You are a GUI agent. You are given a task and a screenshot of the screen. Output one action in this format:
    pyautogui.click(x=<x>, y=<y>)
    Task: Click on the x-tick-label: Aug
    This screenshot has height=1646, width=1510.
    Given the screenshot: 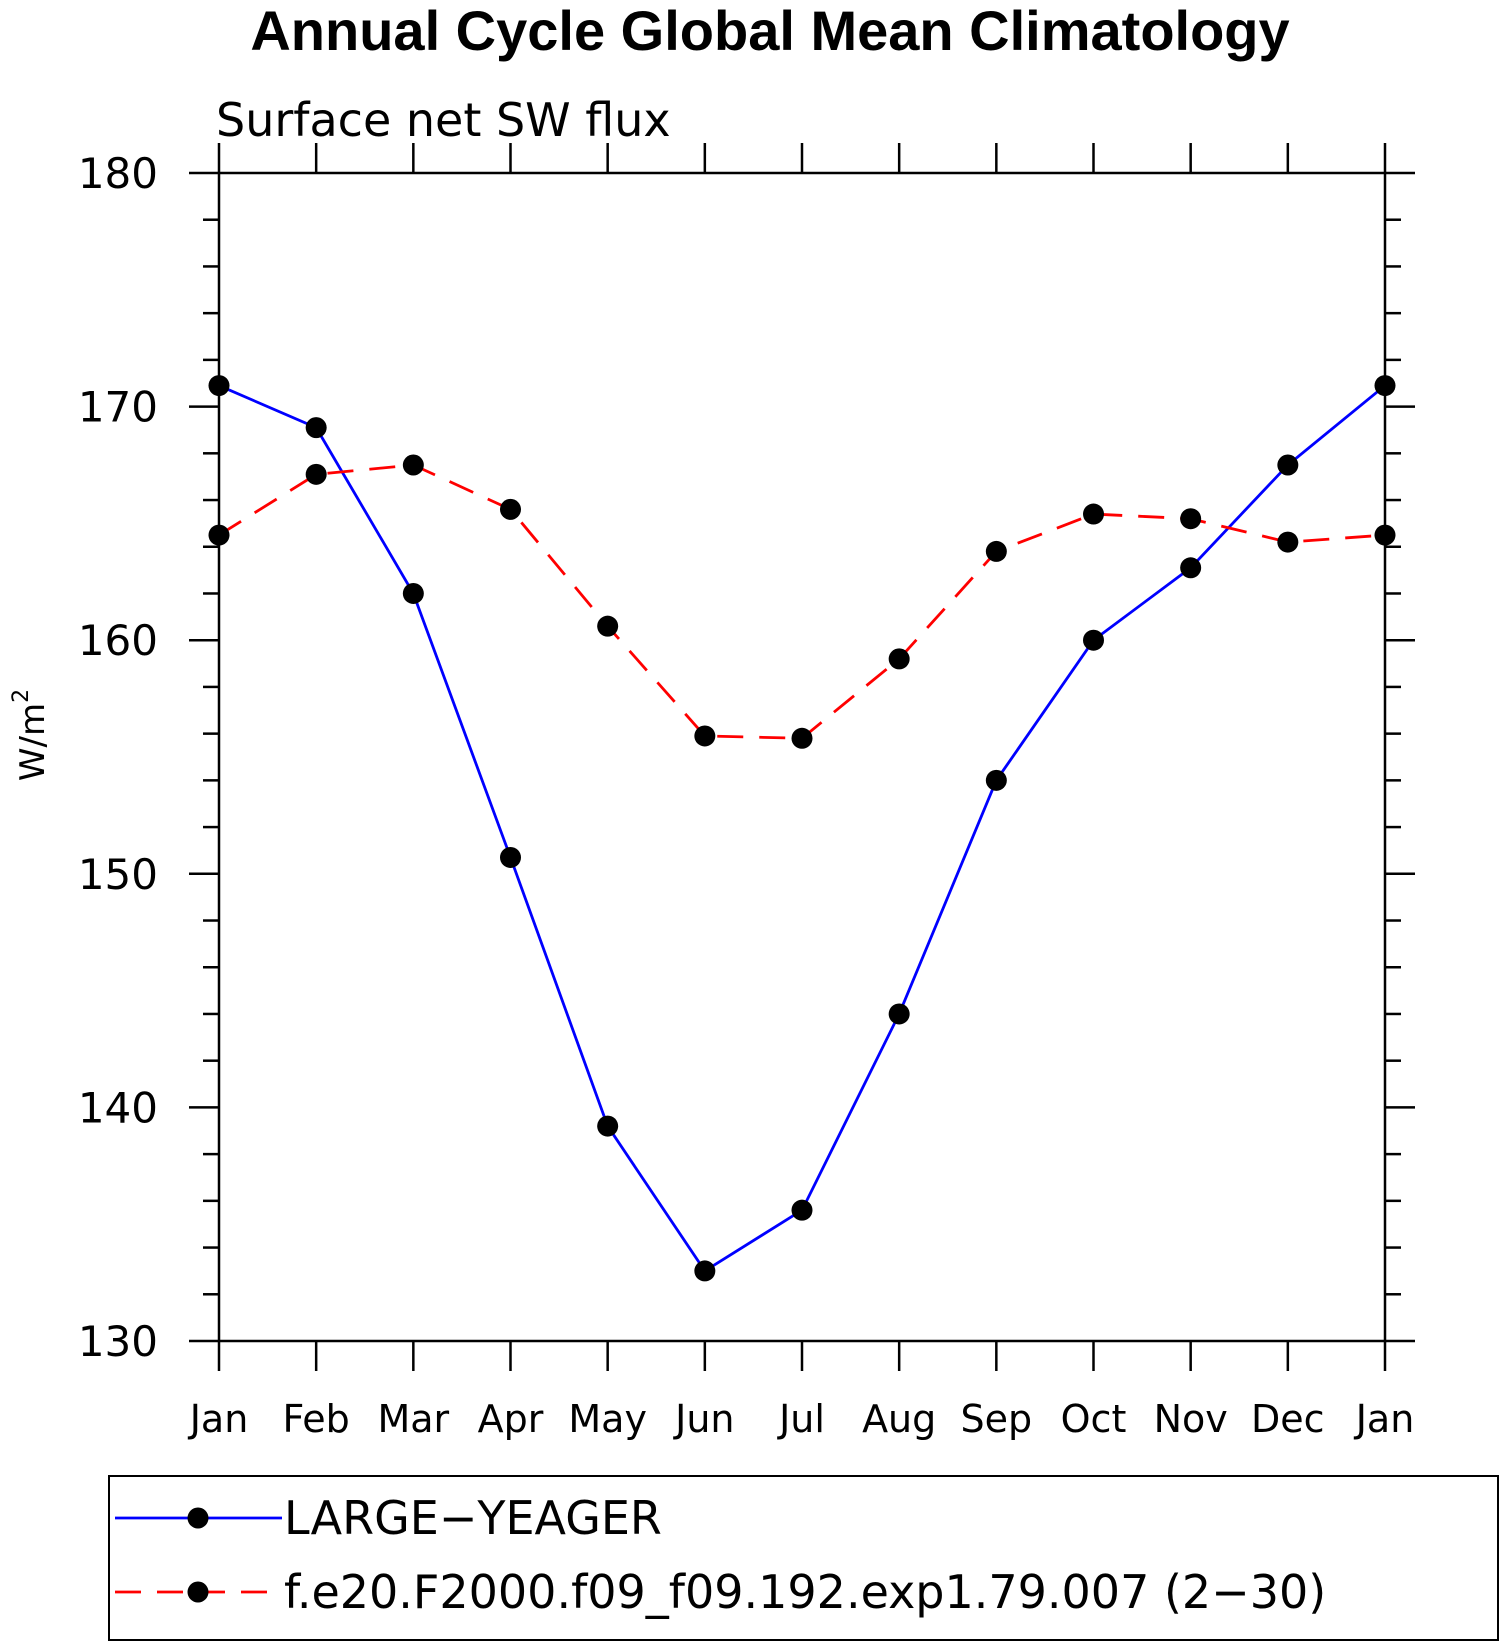 What is the action you would take?
    pyautogui.click(x=899, y=1419)
    